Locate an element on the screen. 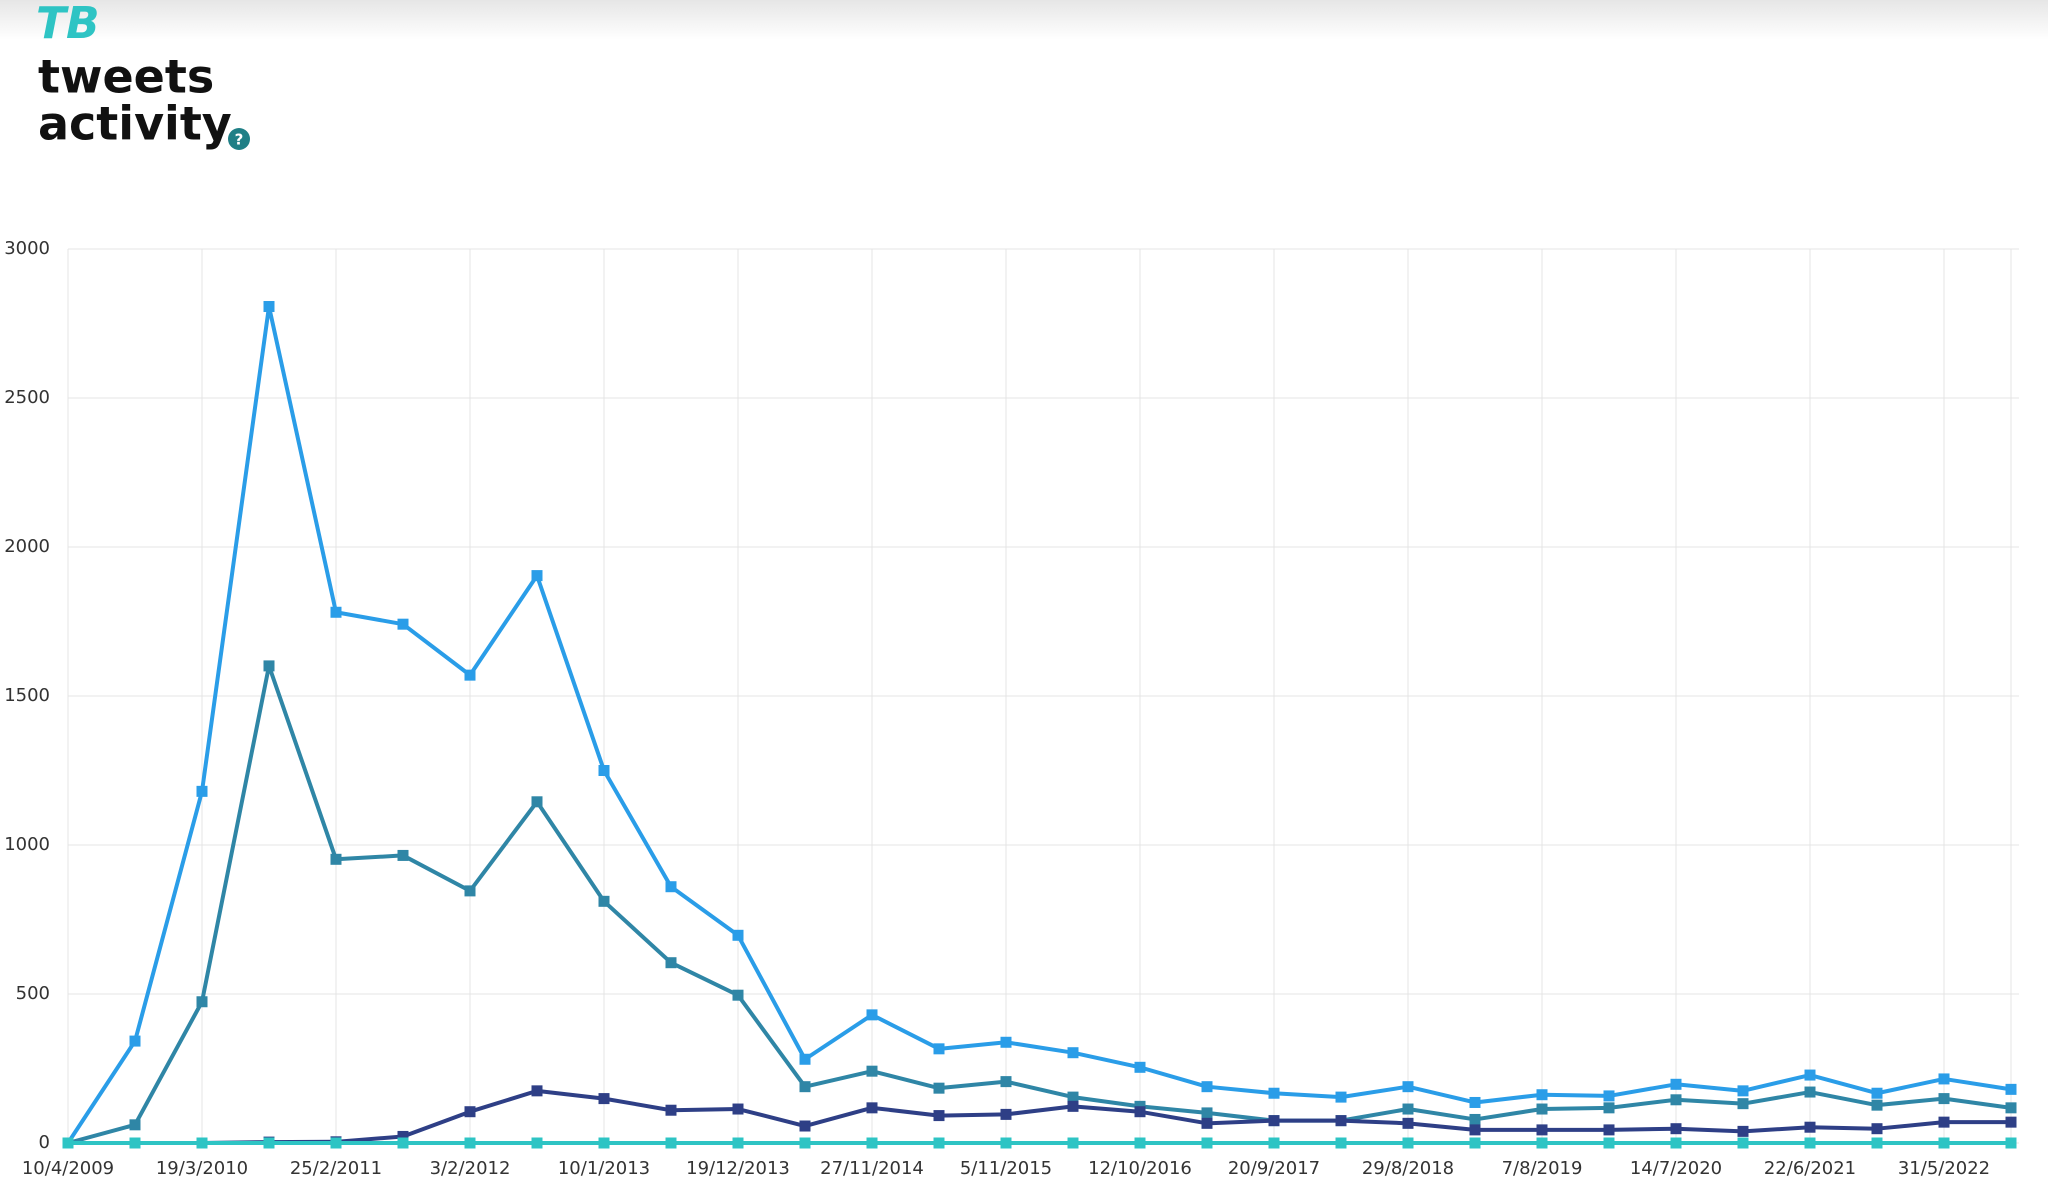 The height and width of the screenshot is (1203, 2048). x-tick-label: 29/8/2018 is located at coordinates (1408, 1168).